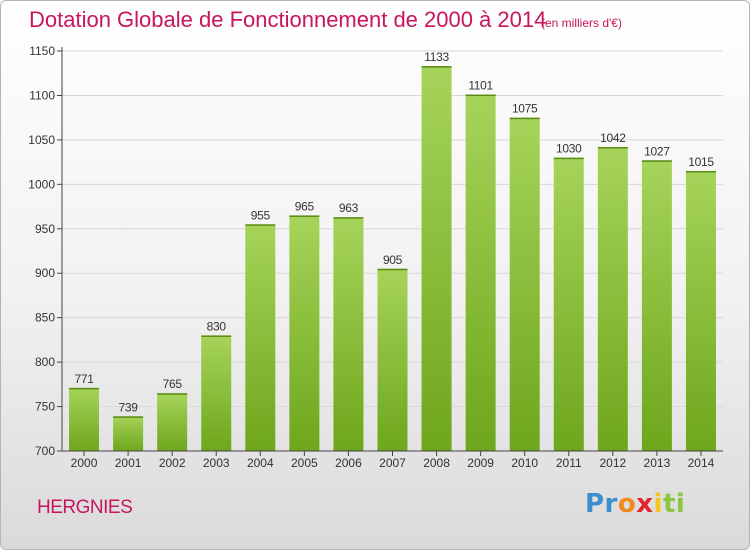 Image resolution: width=750 pixels, height=550 pixels. What do you see at coordinates (569, 463) in the screenshot?
I see `x-tick-label: 2011` at bounding box center [569, 463].